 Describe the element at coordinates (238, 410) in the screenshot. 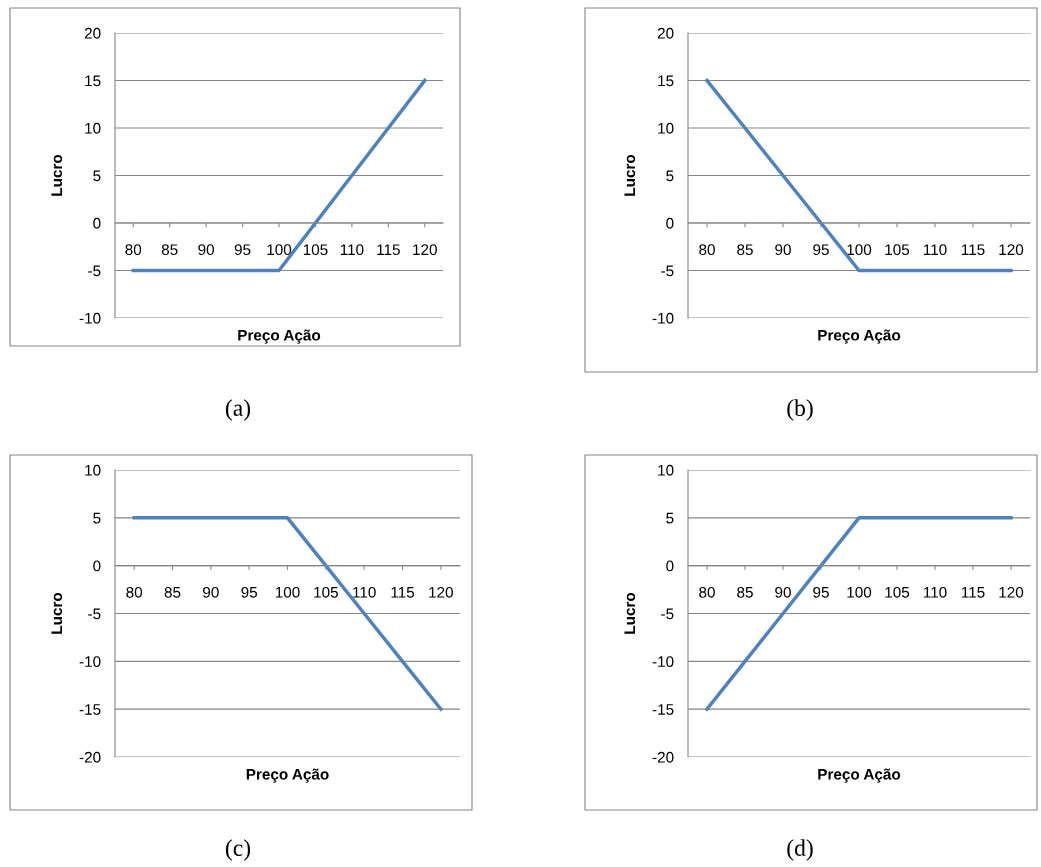

I see `text: (a)` at that location.